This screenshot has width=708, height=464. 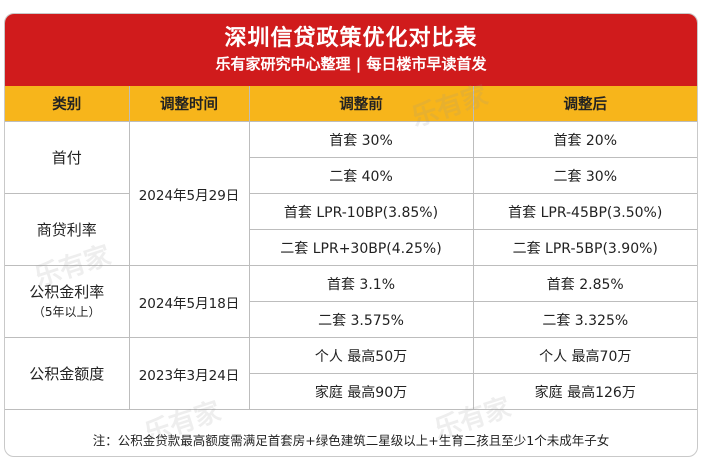 I want to click on before-cell: 个人 最高50万, so click(x=361, y=355).